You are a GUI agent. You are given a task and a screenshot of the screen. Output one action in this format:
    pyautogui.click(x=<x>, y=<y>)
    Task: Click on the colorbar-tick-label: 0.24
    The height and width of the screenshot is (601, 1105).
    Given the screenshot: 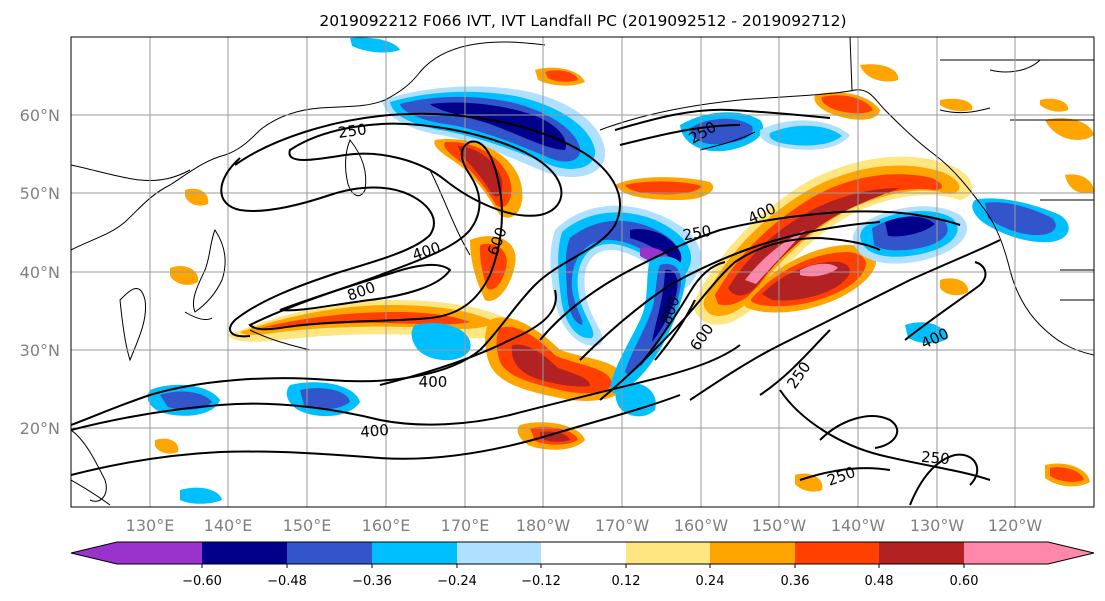 What is the action you would take?
    pyautogui.click(x=710, y=581)
    